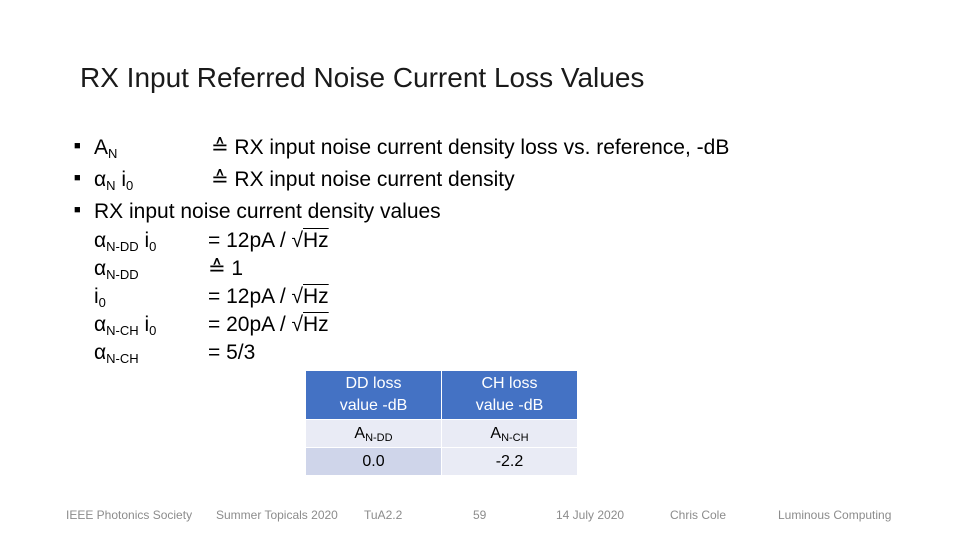  What do you see at coordinates (590, 515) in the screenshot?
I see `footer-date: 14 July 2020` at bounding box center [590, 515].